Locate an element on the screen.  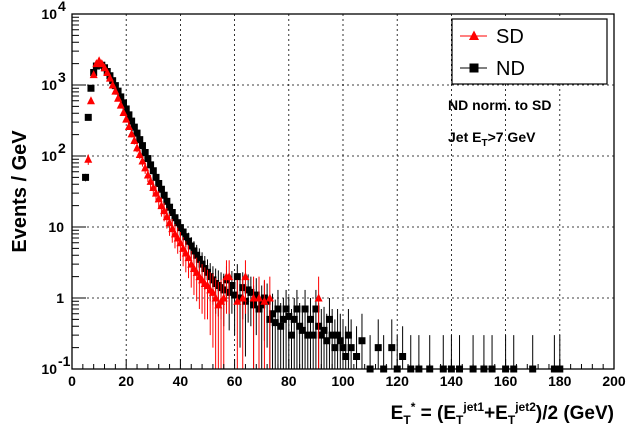
y-axis-title: Events / GeV is located at coordinates (20, 191).